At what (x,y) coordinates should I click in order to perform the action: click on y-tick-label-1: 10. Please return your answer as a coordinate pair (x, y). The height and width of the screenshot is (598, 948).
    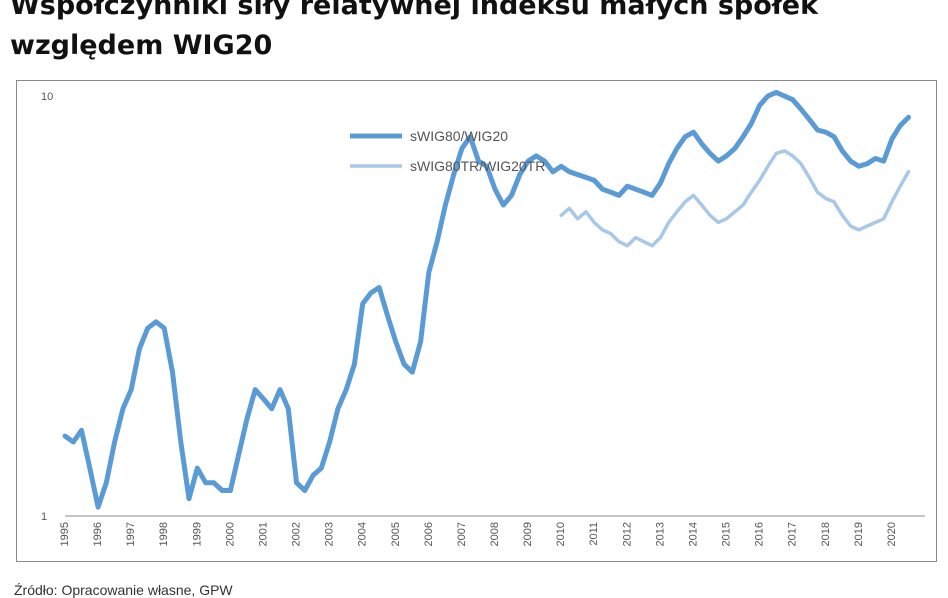
    Looking at the image, I should click on (47, 97).